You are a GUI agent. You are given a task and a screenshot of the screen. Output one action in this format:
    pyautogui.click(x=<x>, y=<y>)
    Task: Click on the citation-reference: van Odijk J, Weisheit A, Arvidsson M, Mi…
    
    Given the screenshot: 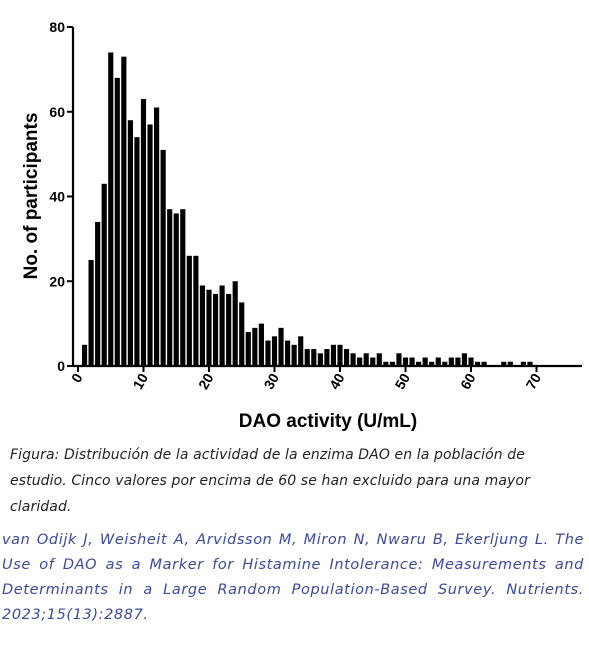 What is the action you would take?
    pyautogui.click(x=293, y=577)
    